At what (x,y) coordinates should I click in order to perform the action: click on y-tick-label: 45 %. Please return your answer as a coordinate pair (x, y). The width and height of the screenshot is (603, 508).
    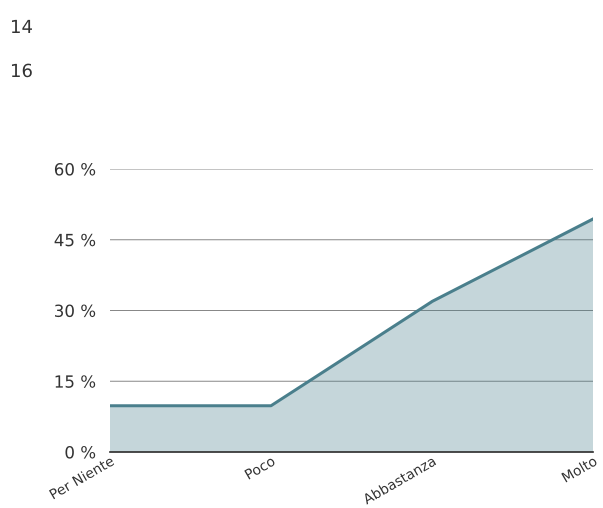
    Looking at the image, I should click on (75, 240).